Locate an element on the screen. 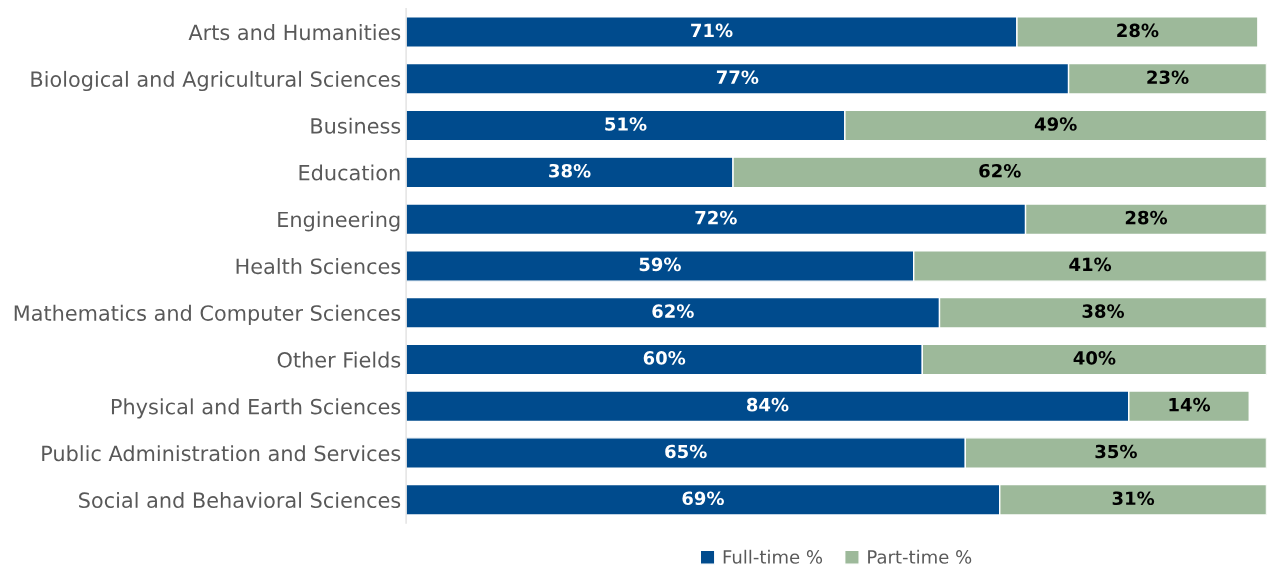 Image resolution: width=1269 pixels, height=575 pixels. y-tick-label: Biological and Agricultural Sciences is located at coordinates (216, 81).